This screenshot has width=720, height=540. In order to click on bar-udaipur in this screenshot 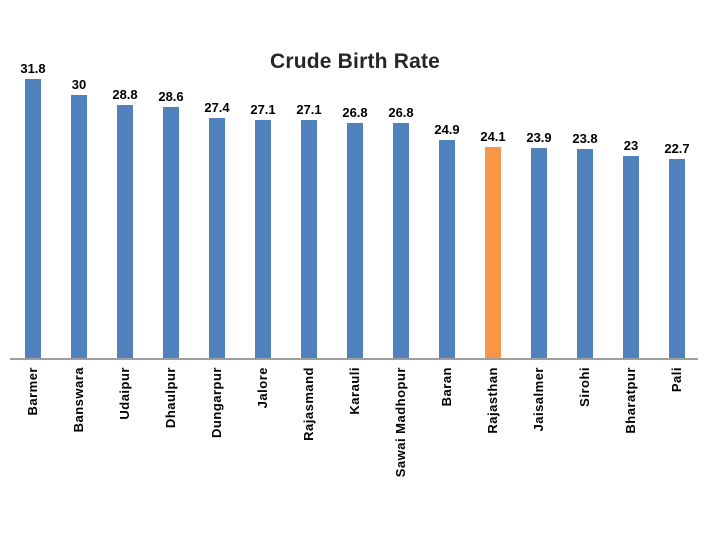, I will do `click(125, 231)`.